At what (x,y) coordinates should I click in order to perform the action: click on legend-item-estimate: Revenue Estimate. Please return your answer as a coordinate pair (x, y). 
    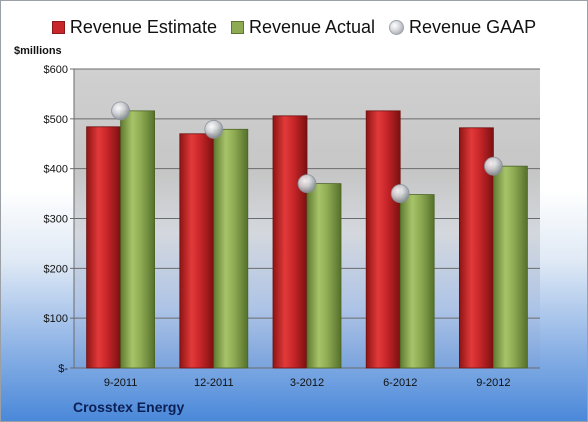
    Looking at the image, I should click on (134, 27).